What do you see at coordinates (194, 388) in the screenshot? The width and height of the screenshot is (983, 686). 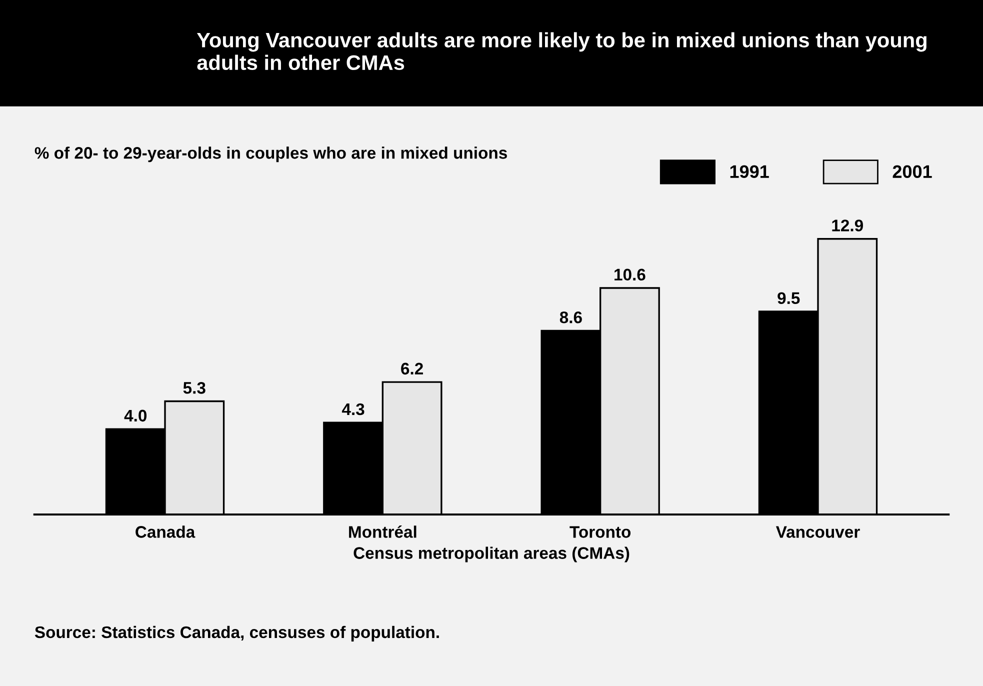 I see `data-label: 5.3` at bounding box center [194, 388].